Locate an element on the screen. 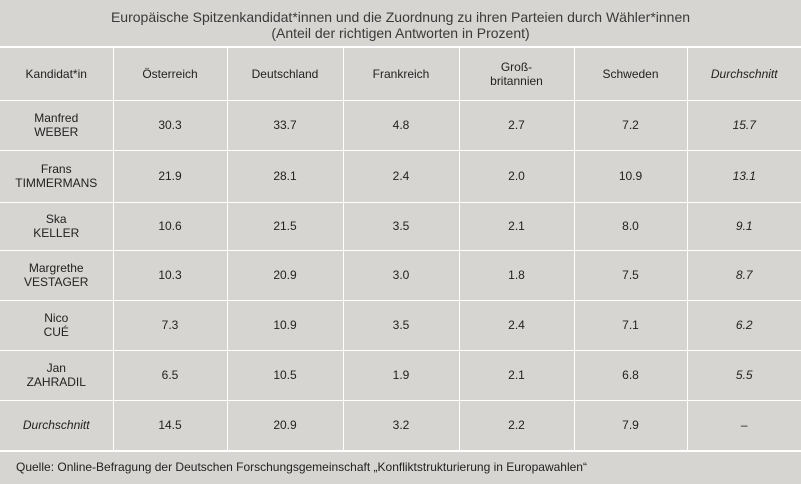 This screenshot has height=484, width=801. header-text: Durchschnitt is located at coordinates (744, 73).